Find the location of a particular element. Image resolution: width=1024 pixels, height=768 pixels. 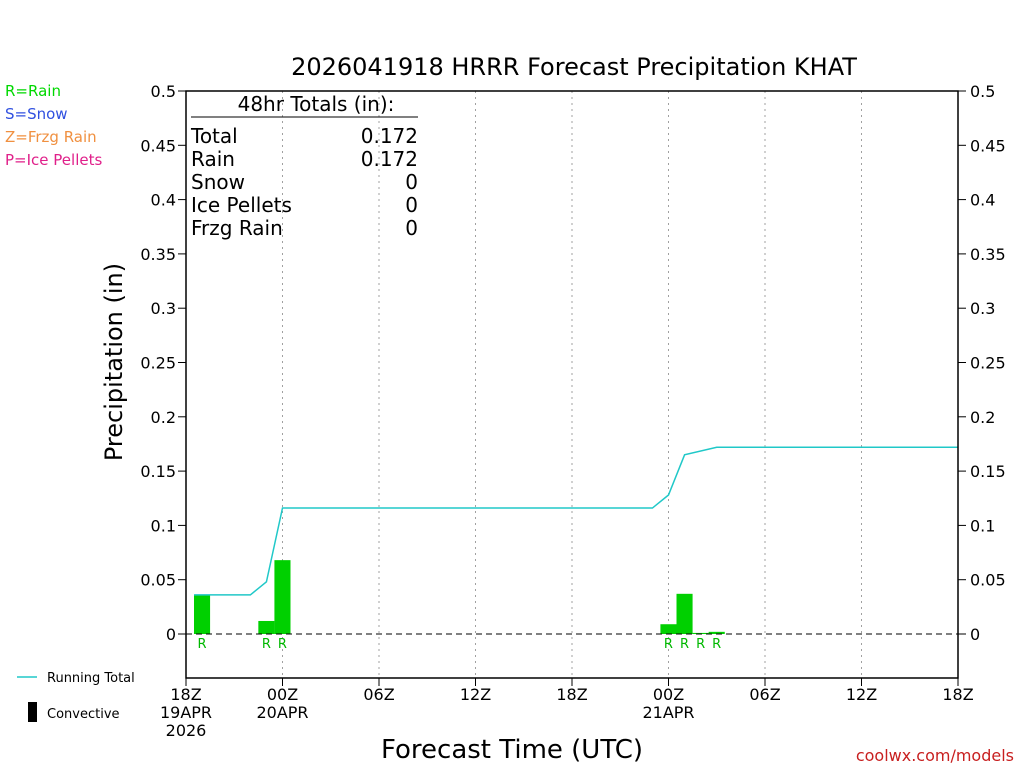

y-axis-right: 0 0.05 0.1 0.15 0.2 0.25 0.3 0.35 0.4 0.45 0.5 is located at coordinates (982, 363).